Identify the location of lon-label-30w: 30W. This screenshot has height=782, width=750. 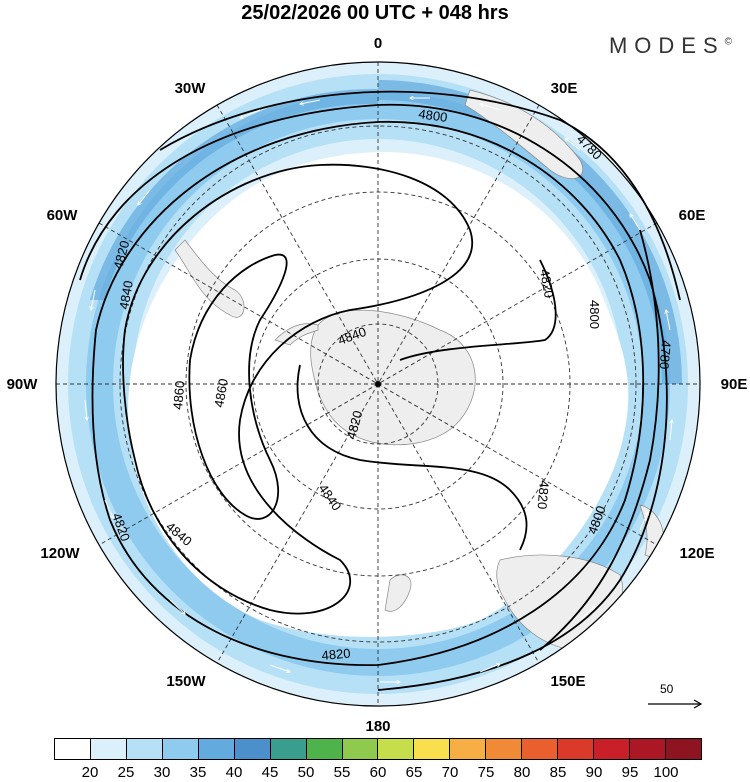
(191, 88).